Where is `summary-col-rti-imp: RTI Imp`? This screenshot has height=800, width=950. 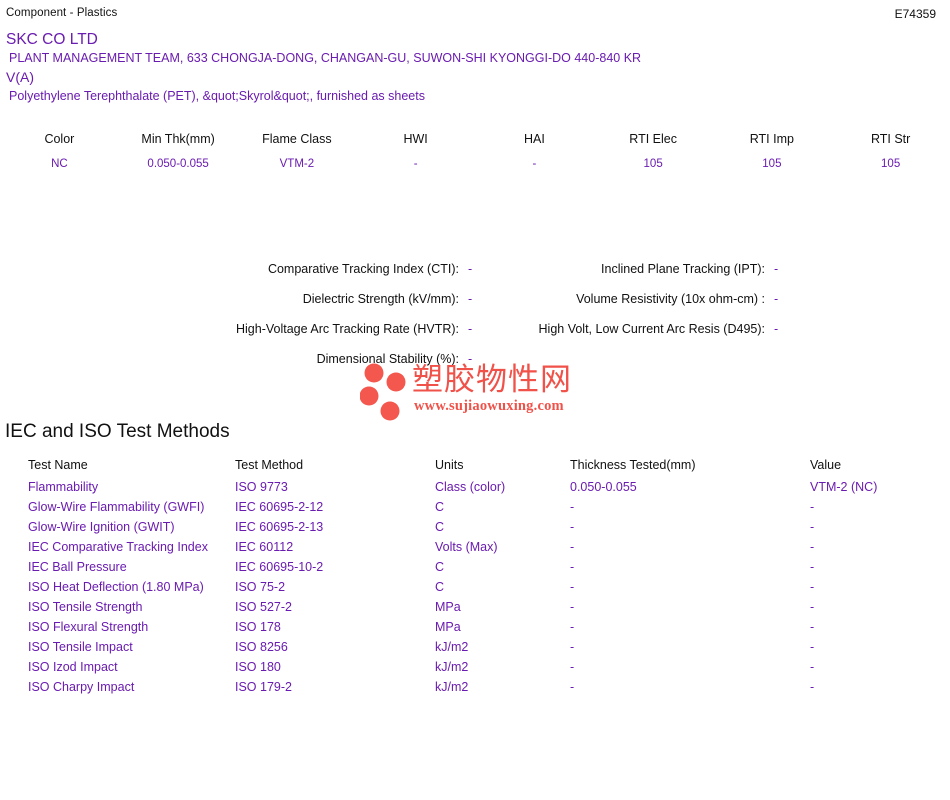
summary-col-rti-imp: RTI Imp is located at coordinates (771, 139).